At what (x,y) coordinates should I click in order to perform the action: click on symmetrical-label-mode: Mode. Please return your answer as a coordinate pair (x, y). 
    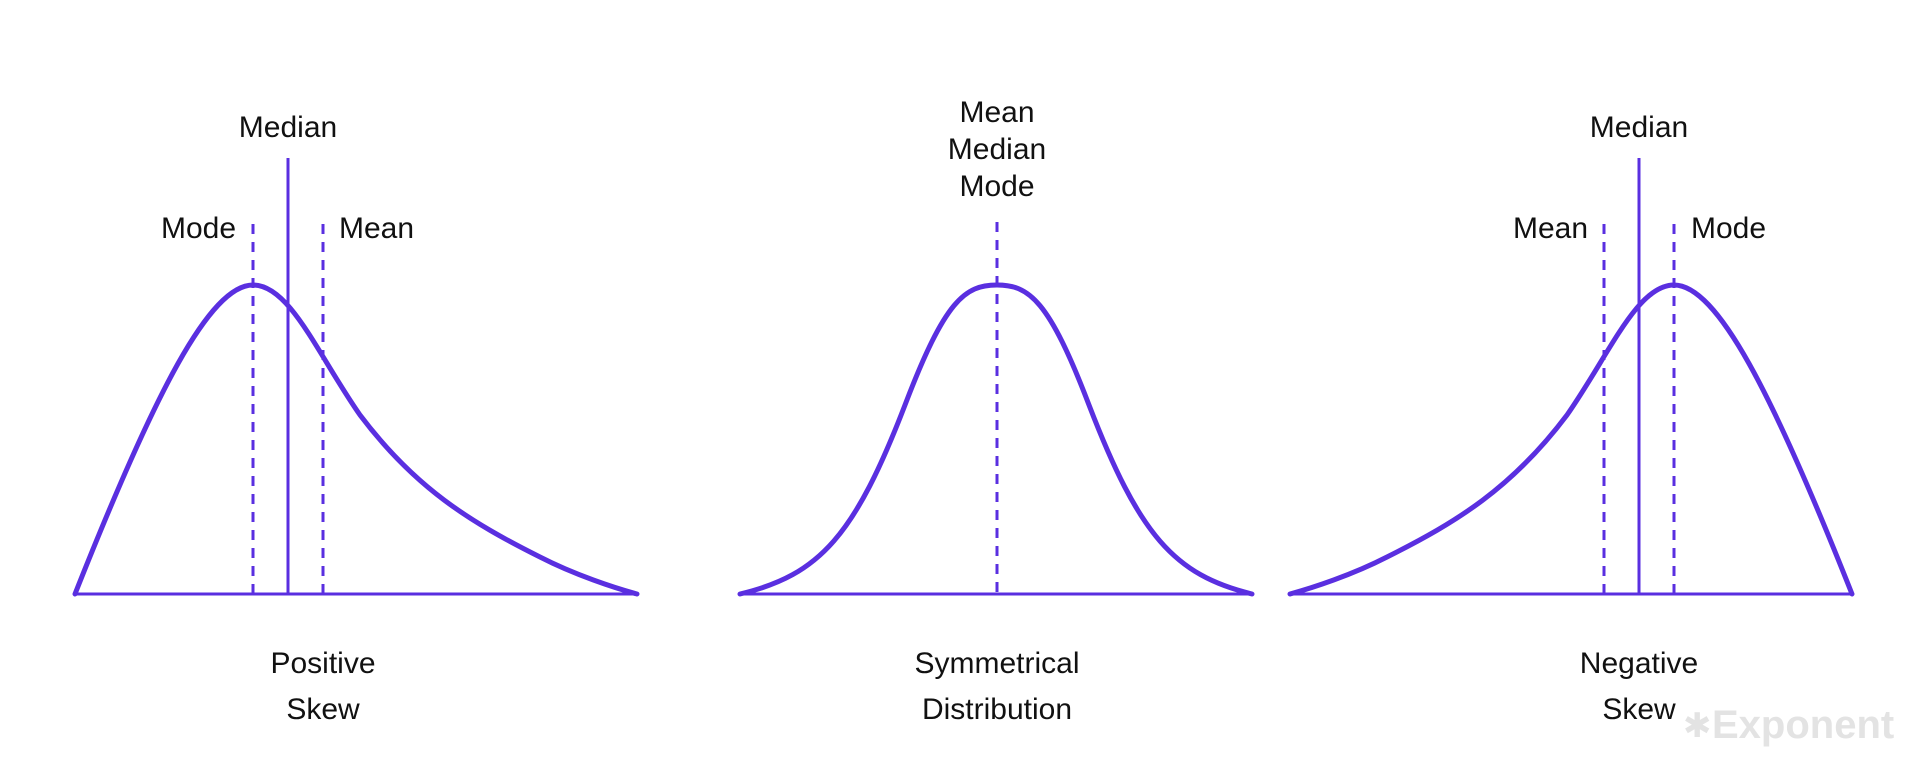
    Looking at the image, I should click on (996, 186).